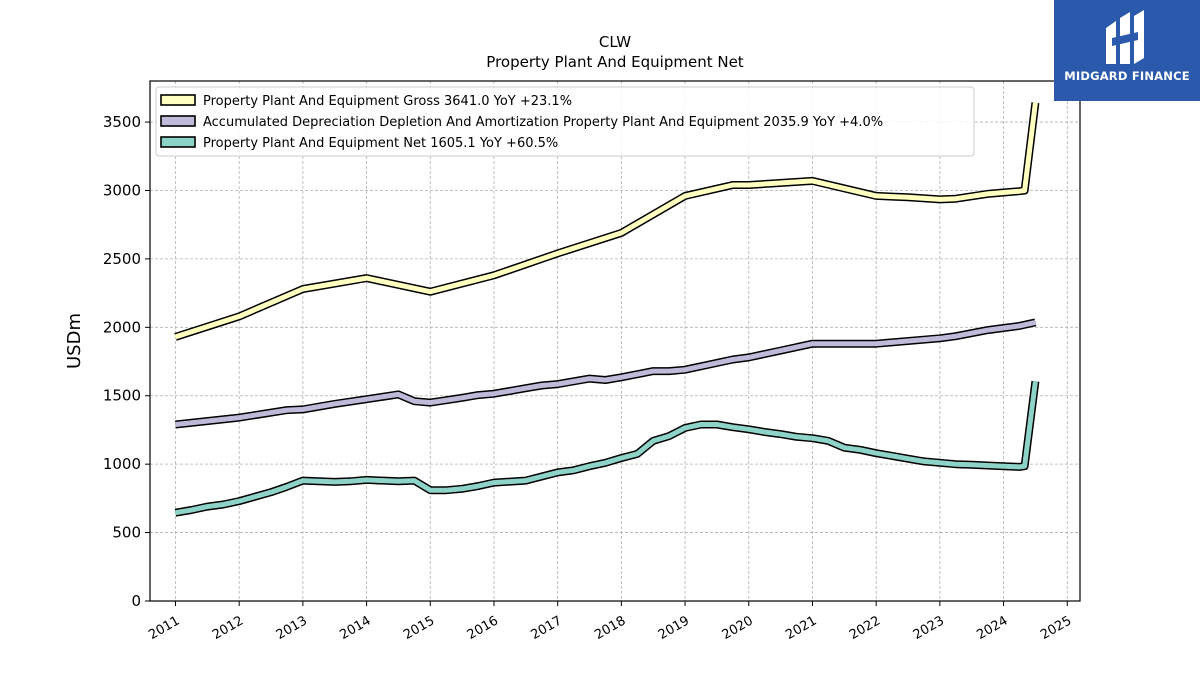 Image resolution: width=1200 pixels, height=675 pixels. What do you see at coordinates (992, 628) in the screenshot?
I see `x-tick-label: 2024` at bounding box center [992, 628].